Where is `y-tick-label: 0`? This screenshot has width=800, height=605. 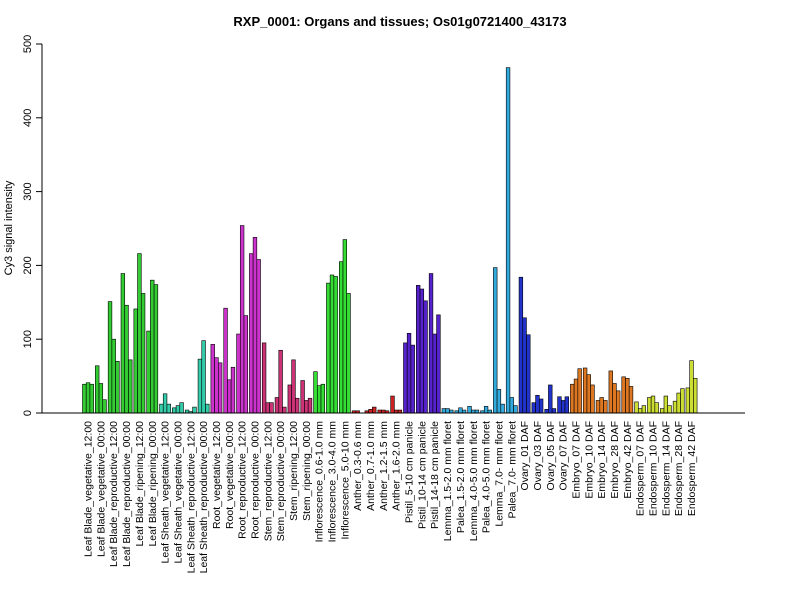 y-tick-label: 0 is located at coordinates (28, 413).